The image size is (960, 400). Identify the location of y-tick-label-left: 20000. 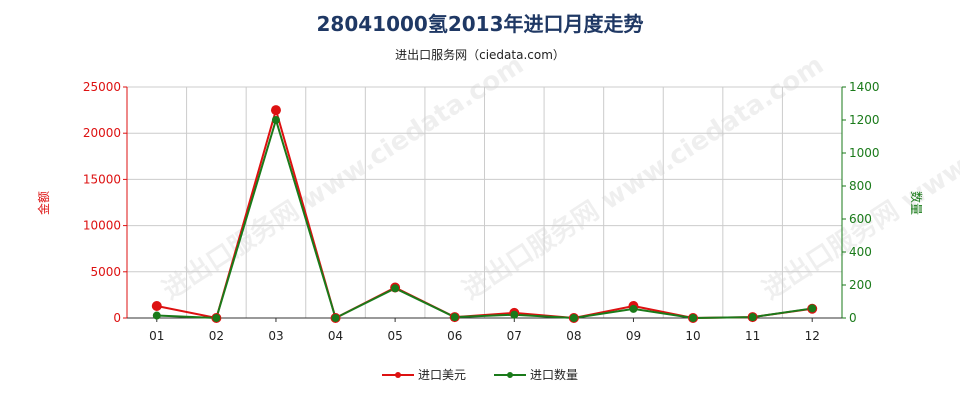
(102, 133).